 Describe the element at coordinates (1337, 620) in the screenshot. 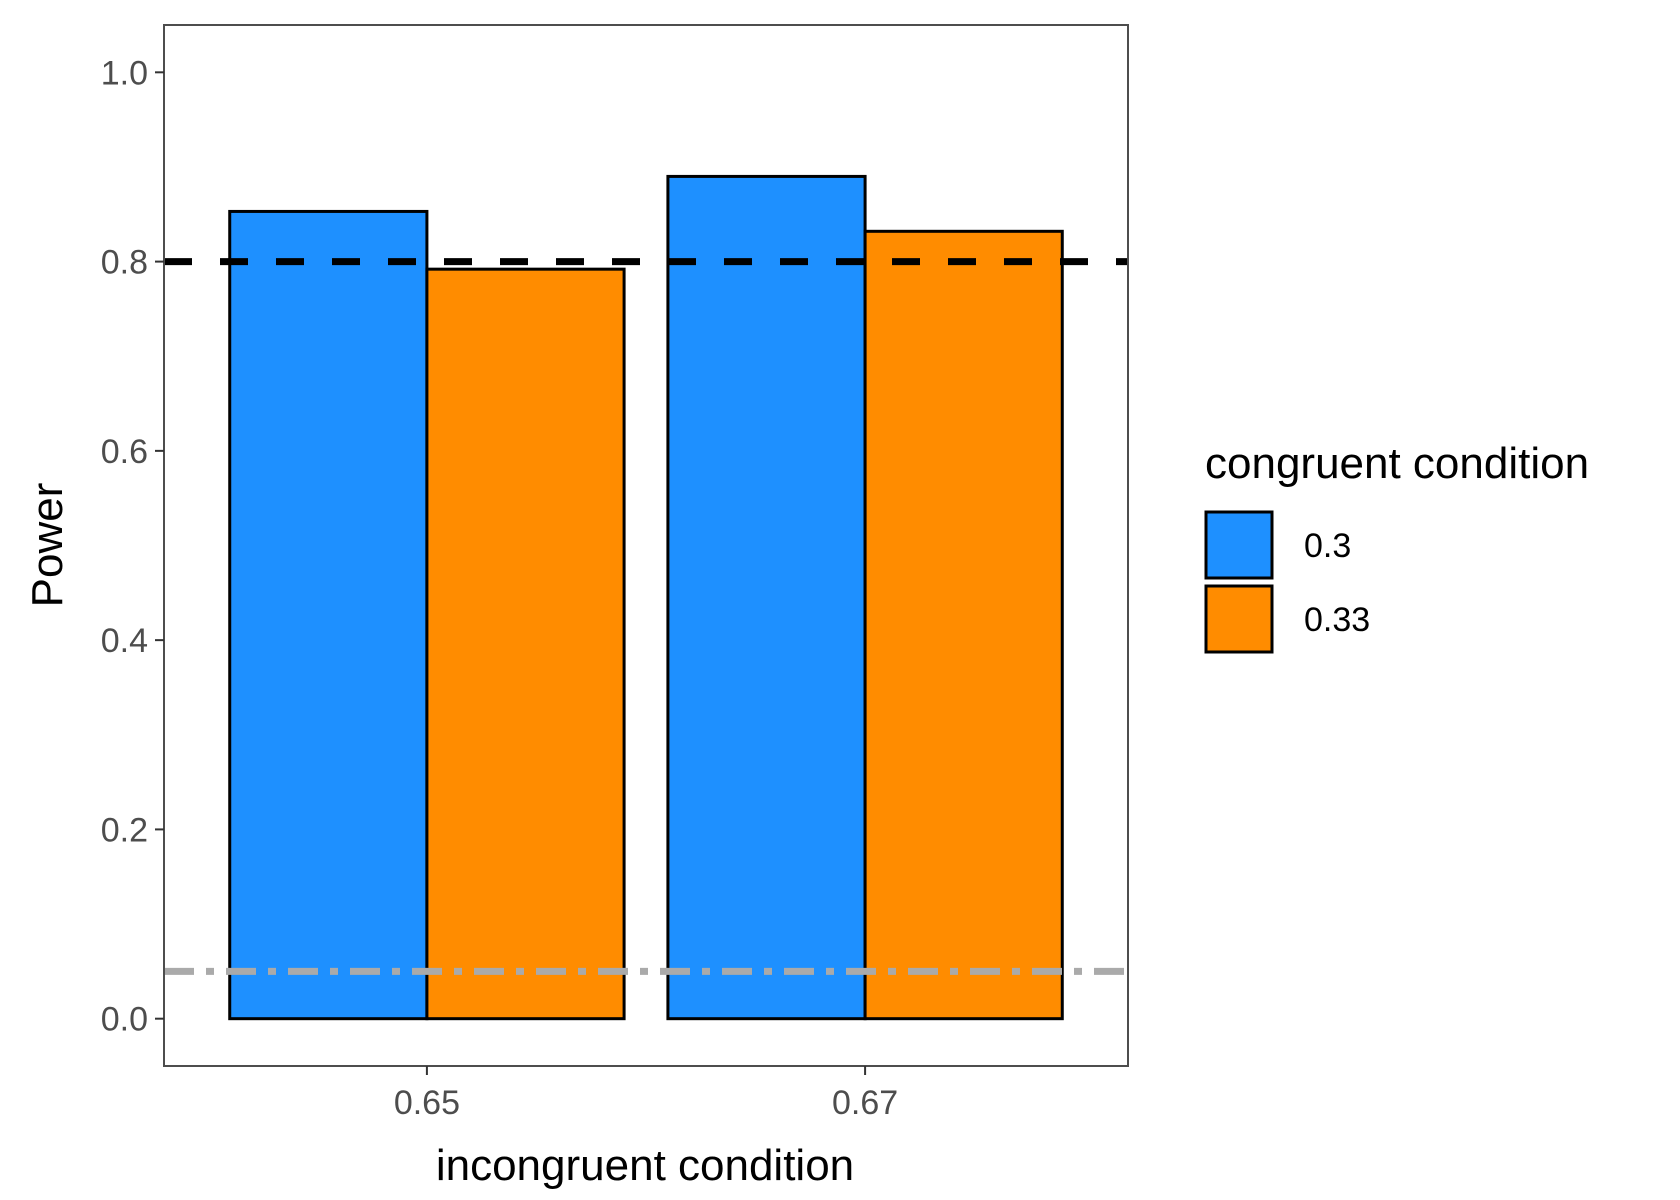

I see `legend-label: 0.33` at that location.